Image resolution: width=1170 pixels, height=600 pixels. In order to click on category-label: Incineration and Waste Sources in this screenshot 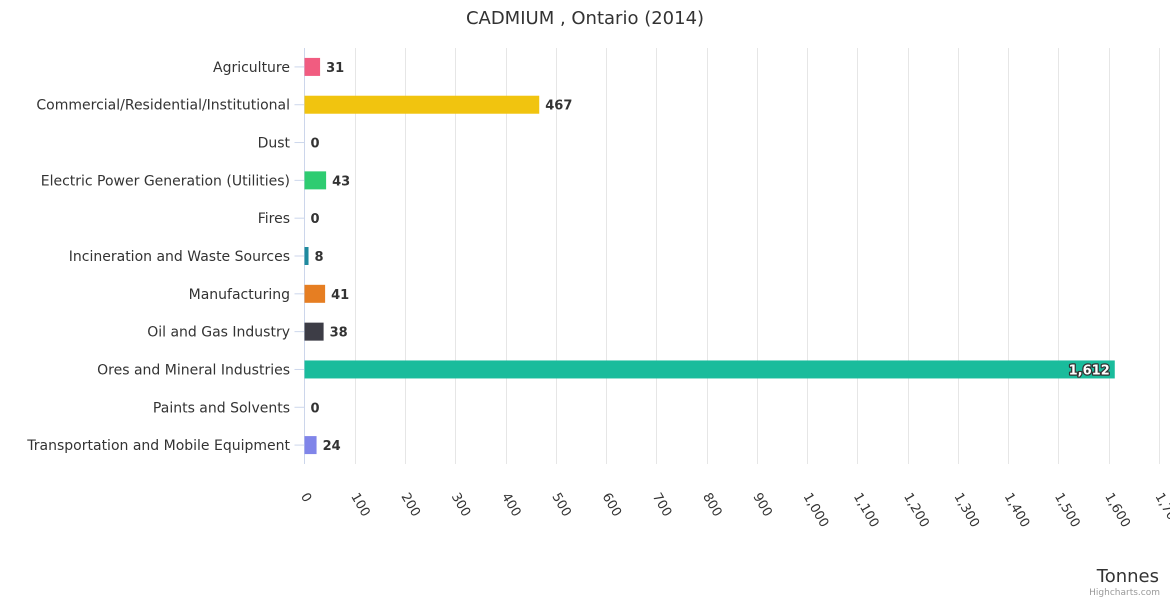, I will do `click(179, 257)`.